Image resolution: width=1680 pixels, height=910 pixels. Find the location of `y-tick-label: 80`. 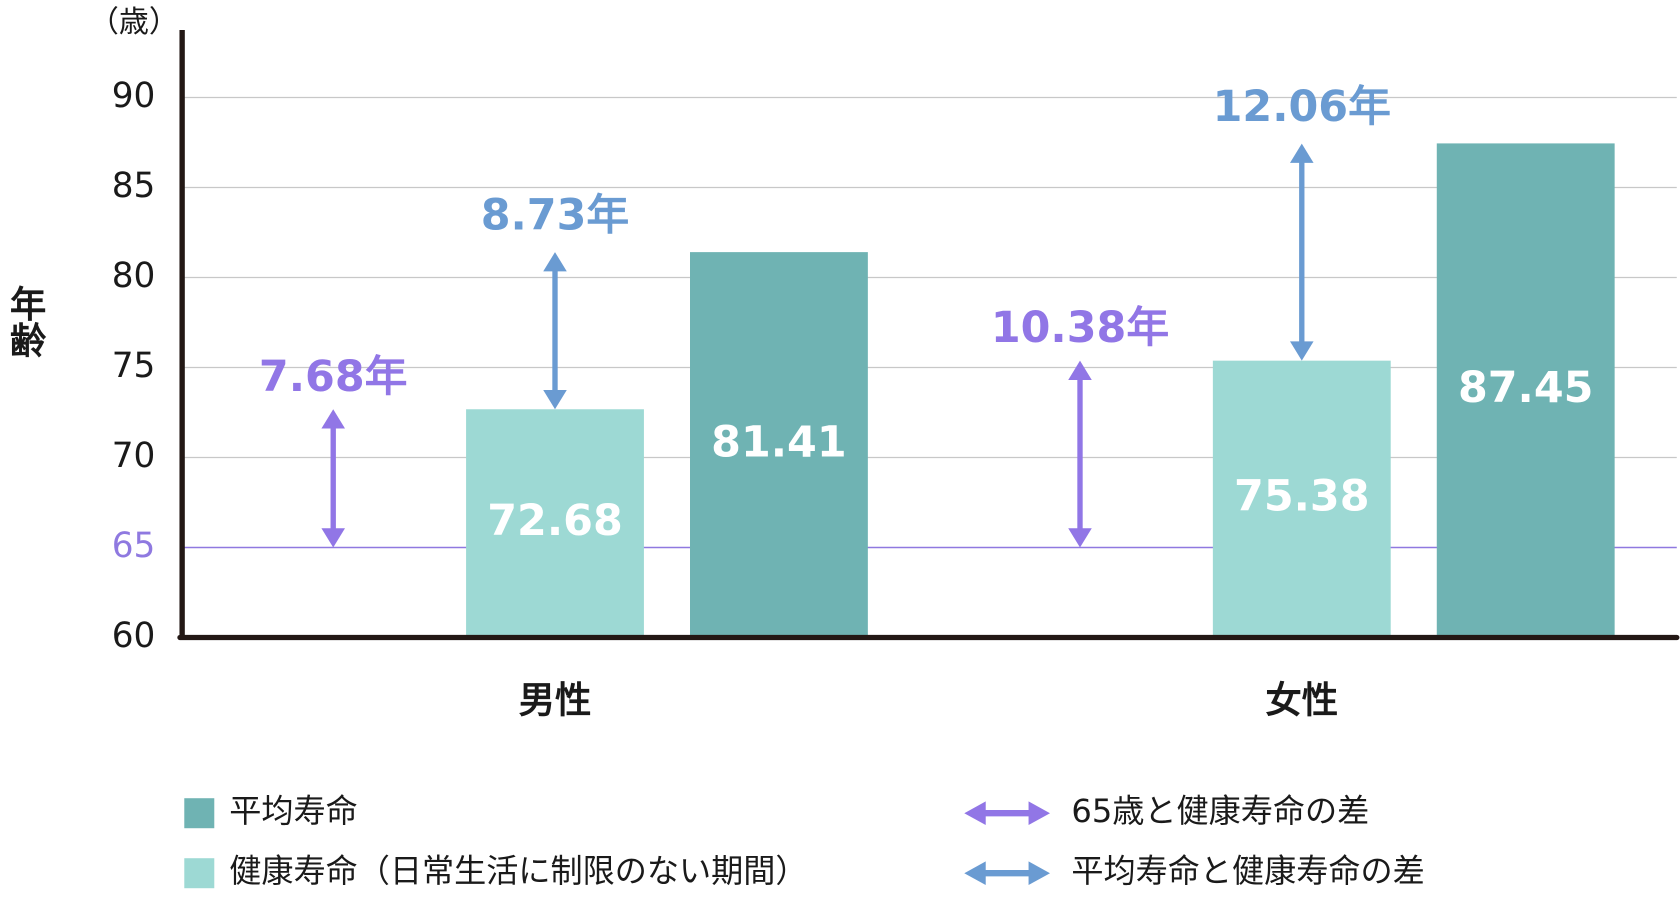

y-tick-label: 80 is located at coordinates (134, 276).